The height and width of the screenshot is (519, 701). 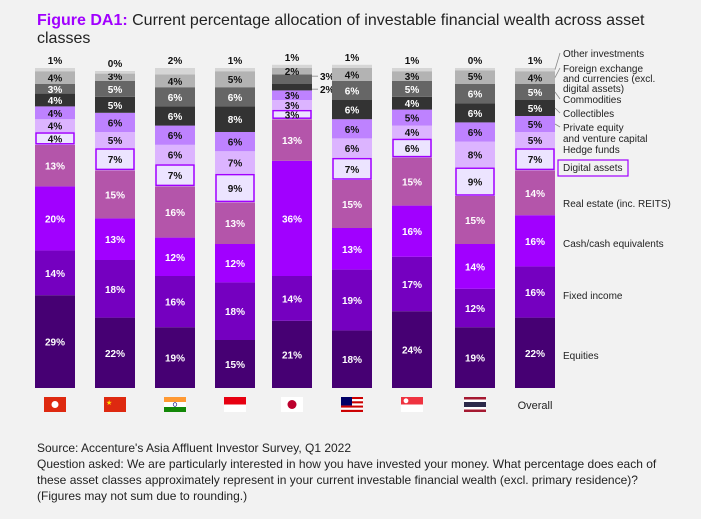 I want to click on bar-china: 22% 18% 13% 15% 7% 5% 6% 5% 5% 3% 0%, so click(x=115, y=223).